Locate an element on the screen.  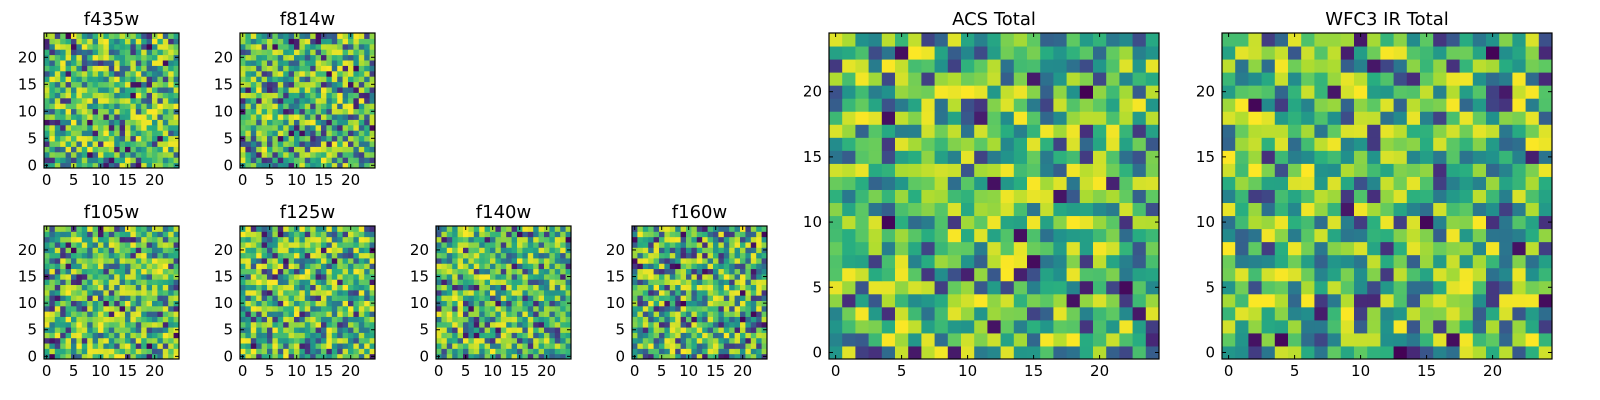
x-tick-label: 5 is located at coordinates (270, 180).